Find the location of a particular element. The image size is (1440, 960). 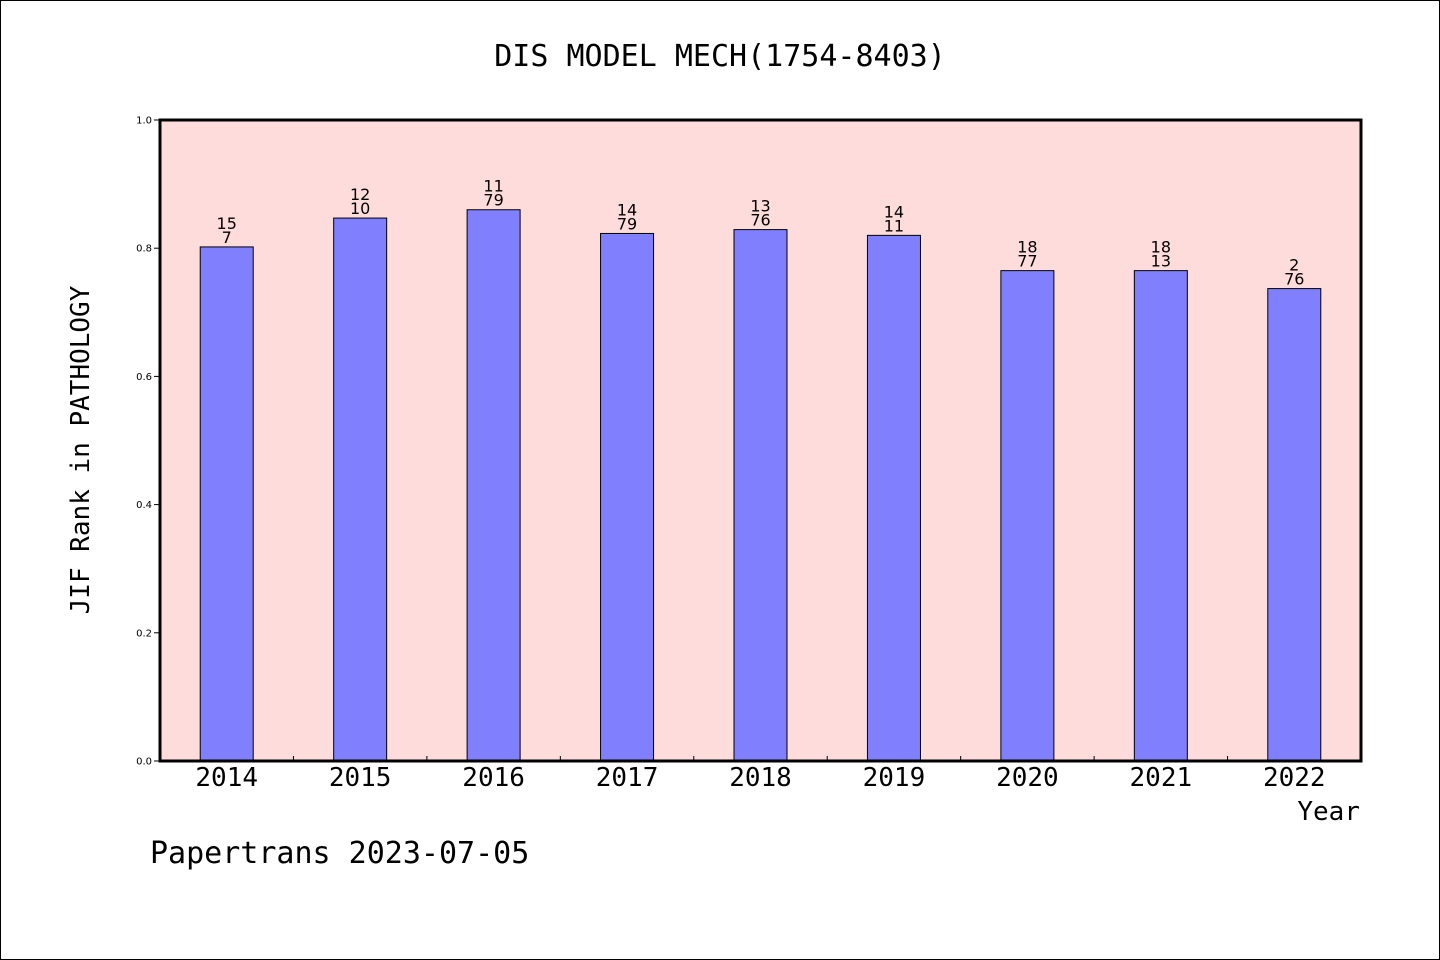

bar-label-2019-bottom: 11 is located at coordinates (894, 225).